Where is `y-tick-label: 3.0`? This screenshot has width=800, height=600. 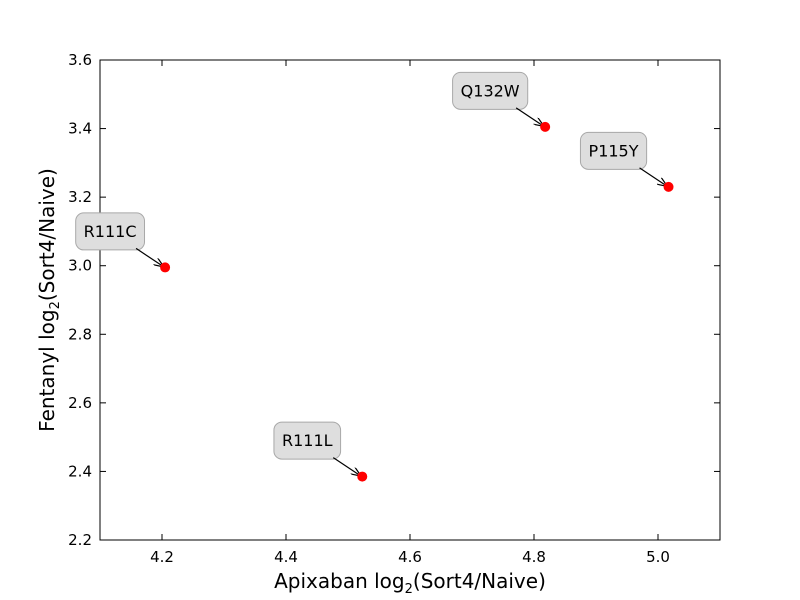 y-tick-label: 3.0 is located at coordinates (80, 266).